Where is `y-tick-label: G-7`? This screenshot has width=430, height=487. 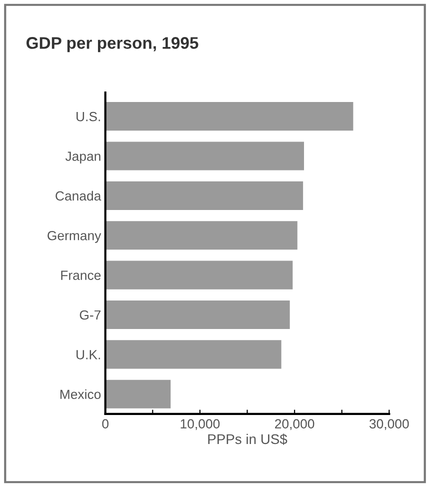
y-tick-label: G-7 is located at coordinates (90, 315).